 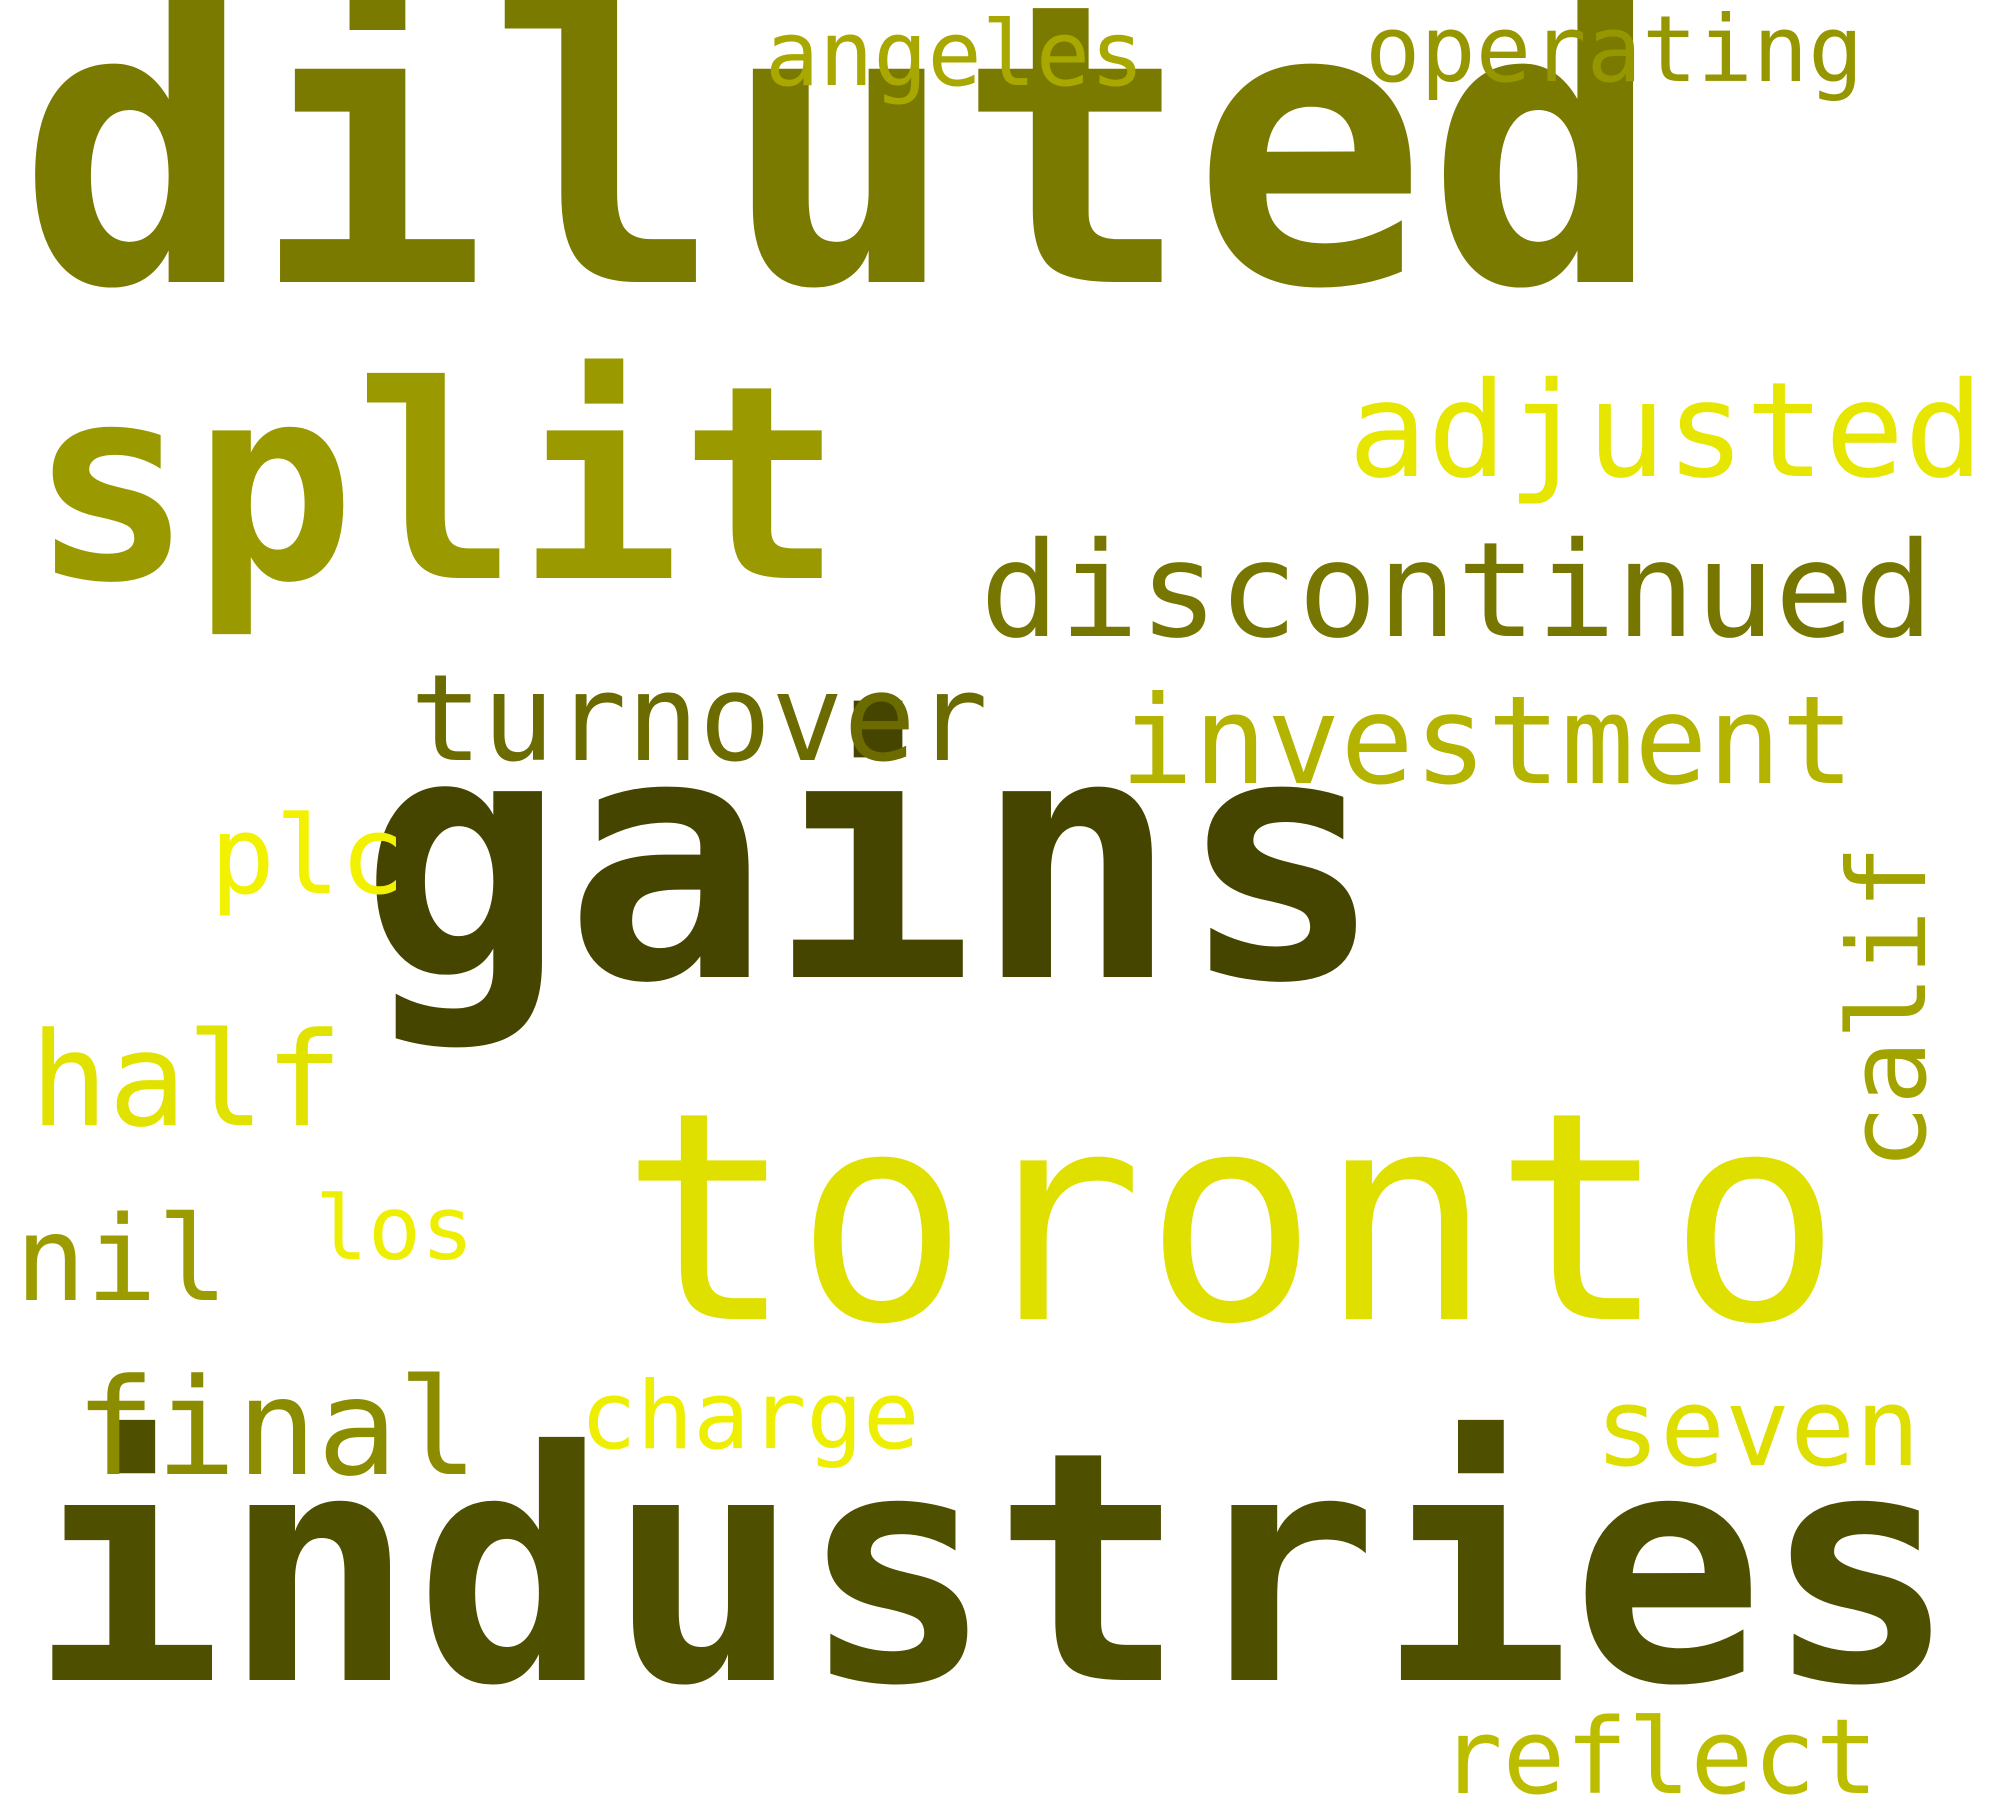 What do you see at coordinates (122, 1259) in the screenshot?
I see `word-nil: nil` at bounding box center [122, 1259].